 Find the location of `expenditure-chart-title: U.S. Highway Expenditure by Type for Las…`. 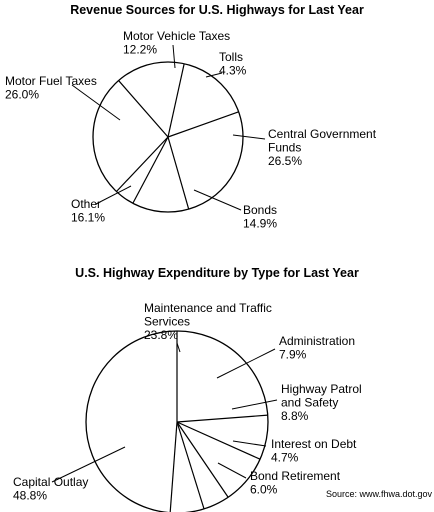

expenditure-chart-title: U.S. Highway Expenditure by Type for Las… is located at coordinates (217, 273).